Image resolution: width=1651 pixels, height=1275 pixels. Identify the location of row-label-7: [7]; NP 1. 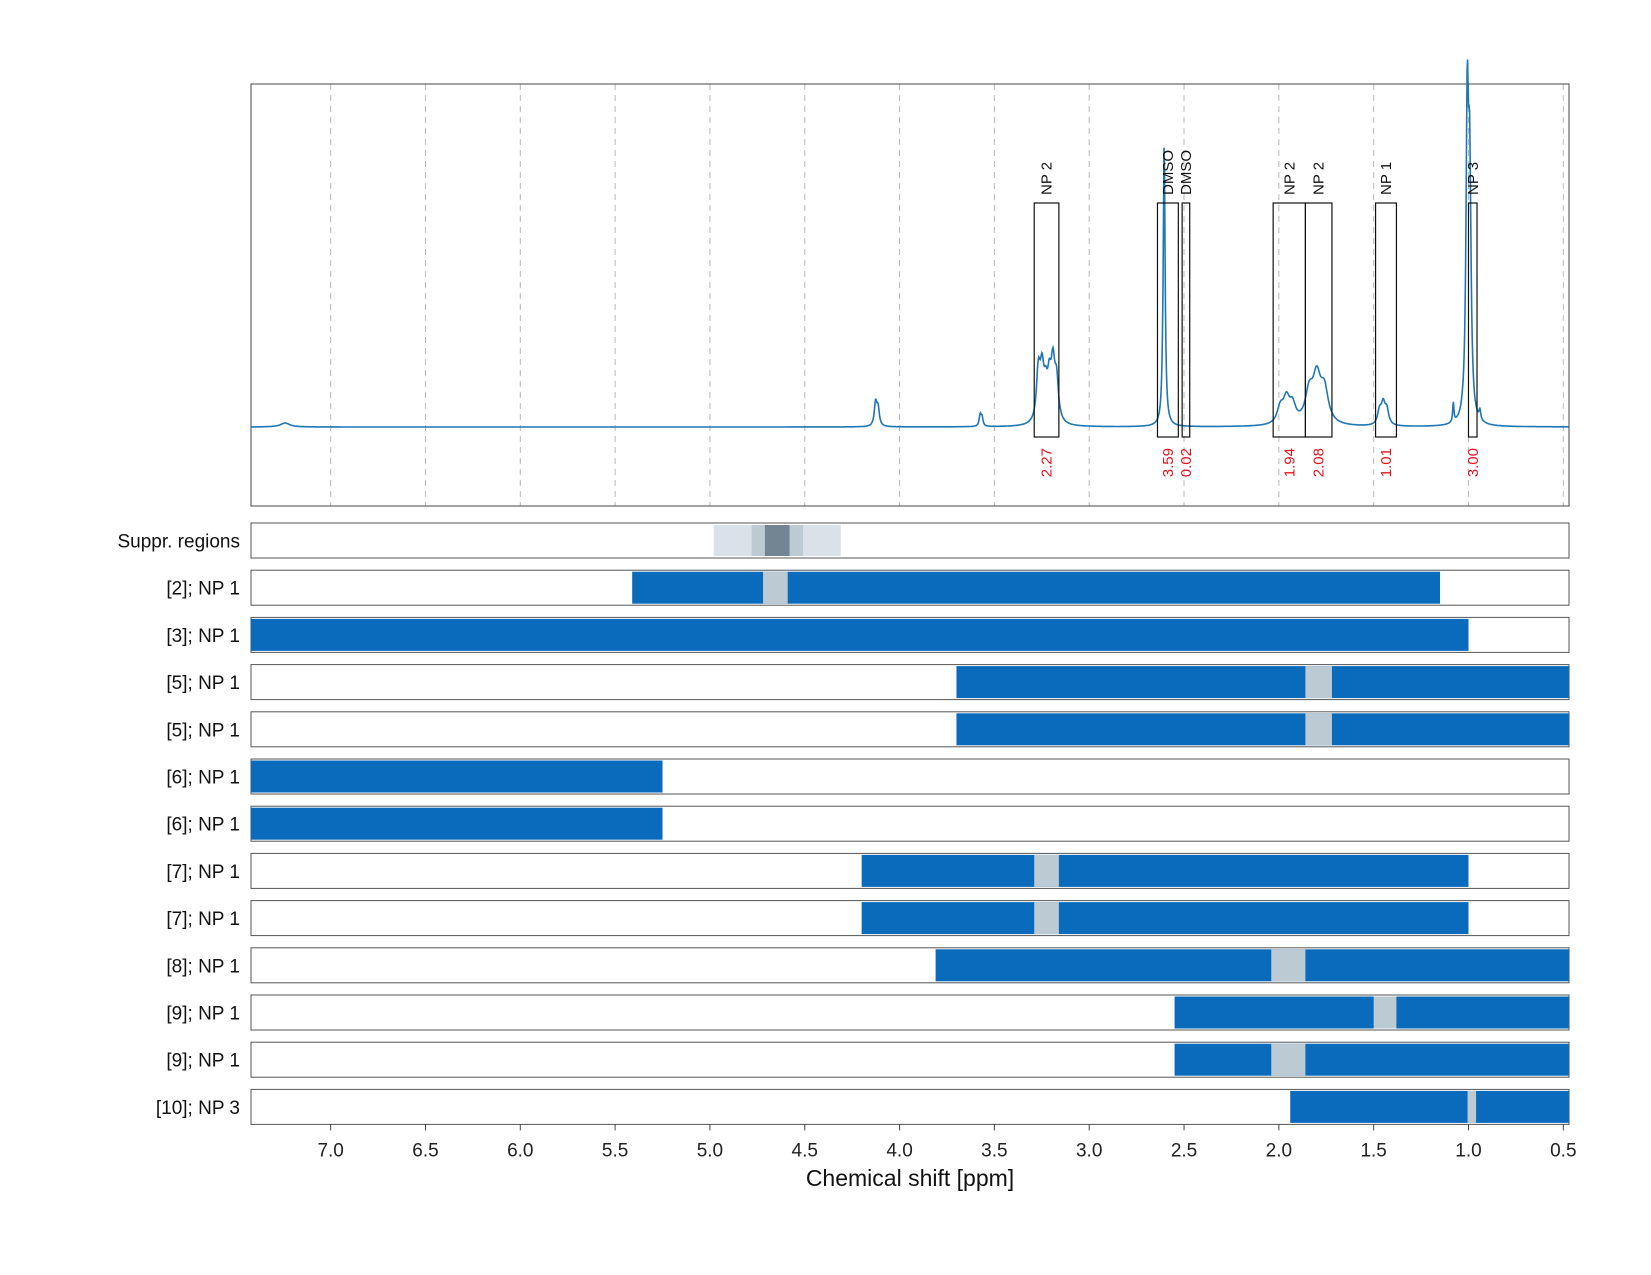
(203, 872).